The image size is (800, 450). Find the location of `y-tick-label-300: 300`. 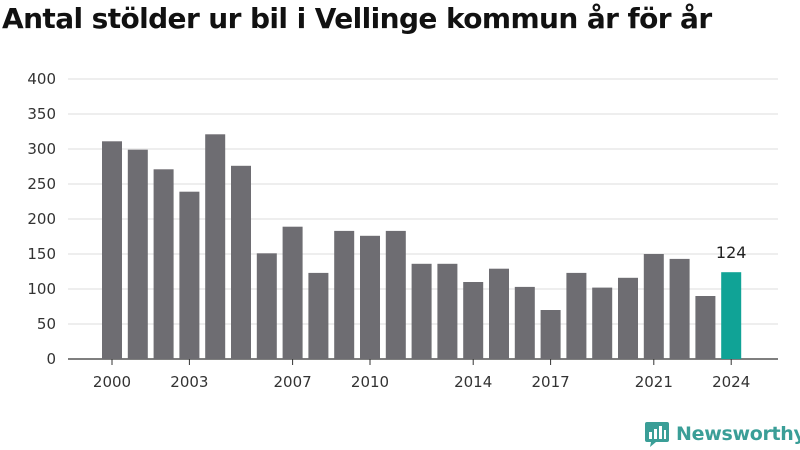

y-tick-label-300: 300 is located at coordinates (41, 149).